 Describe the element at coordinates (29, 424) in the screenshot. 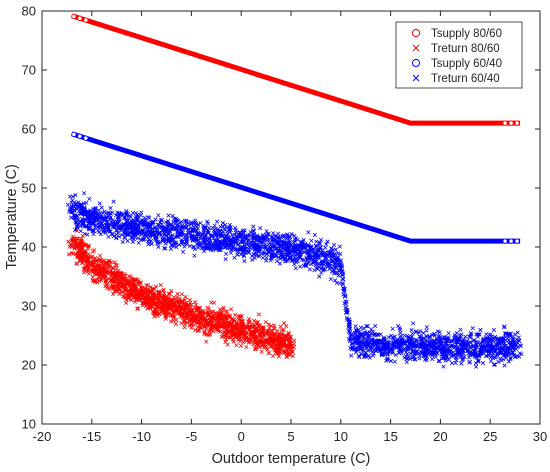

I see `y-tick-label: 10` at that location.